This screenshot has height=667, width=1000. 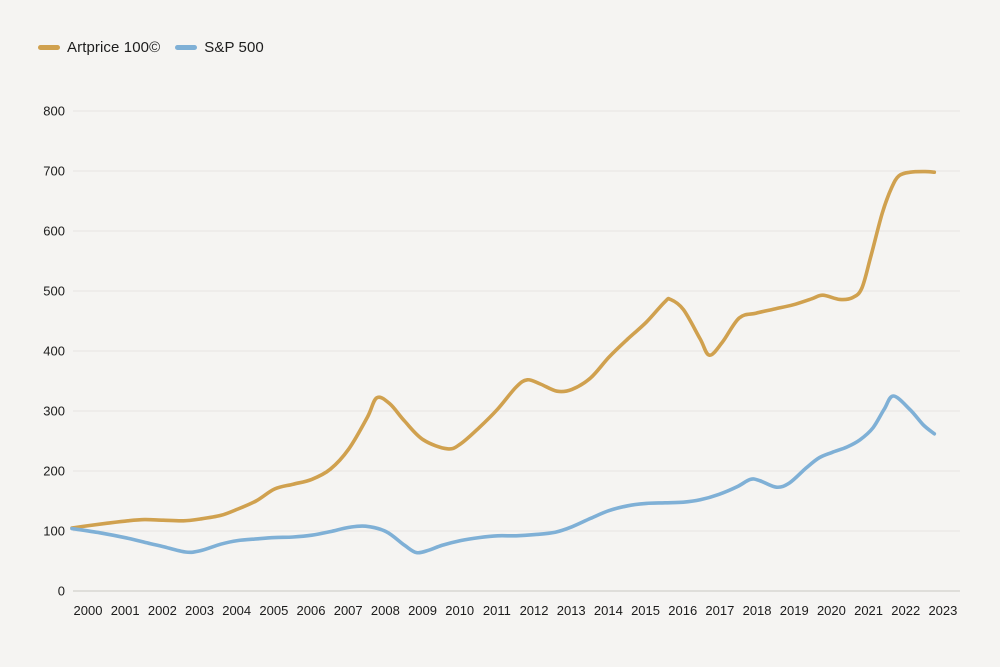 What do you see at coordinates (234, 47) in the screenshot?
I see `sp500-legend-label: S&P 500` at bounding box center [234, 47].